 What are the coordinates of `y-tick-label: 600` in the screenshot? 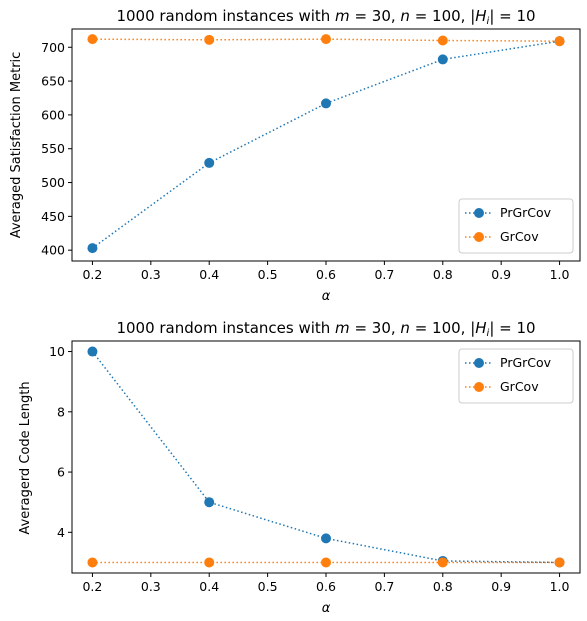 It's located at (53, 114).